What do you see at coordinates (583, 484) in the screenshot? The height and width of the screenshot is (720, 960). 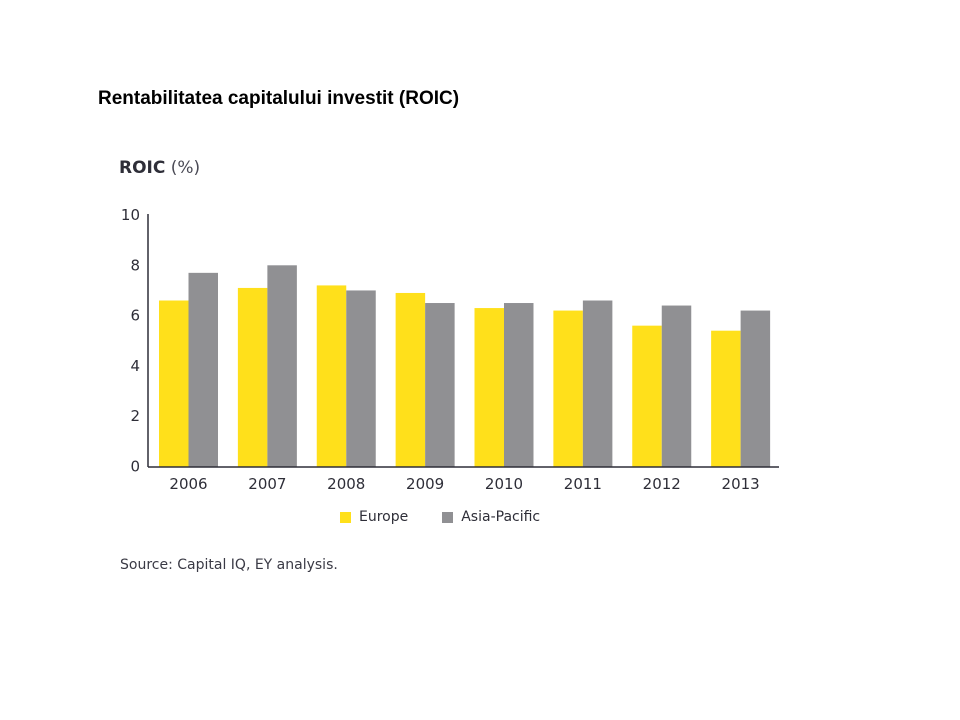 I see `x-tick-label: 2011` at bounding box center [583, 484].